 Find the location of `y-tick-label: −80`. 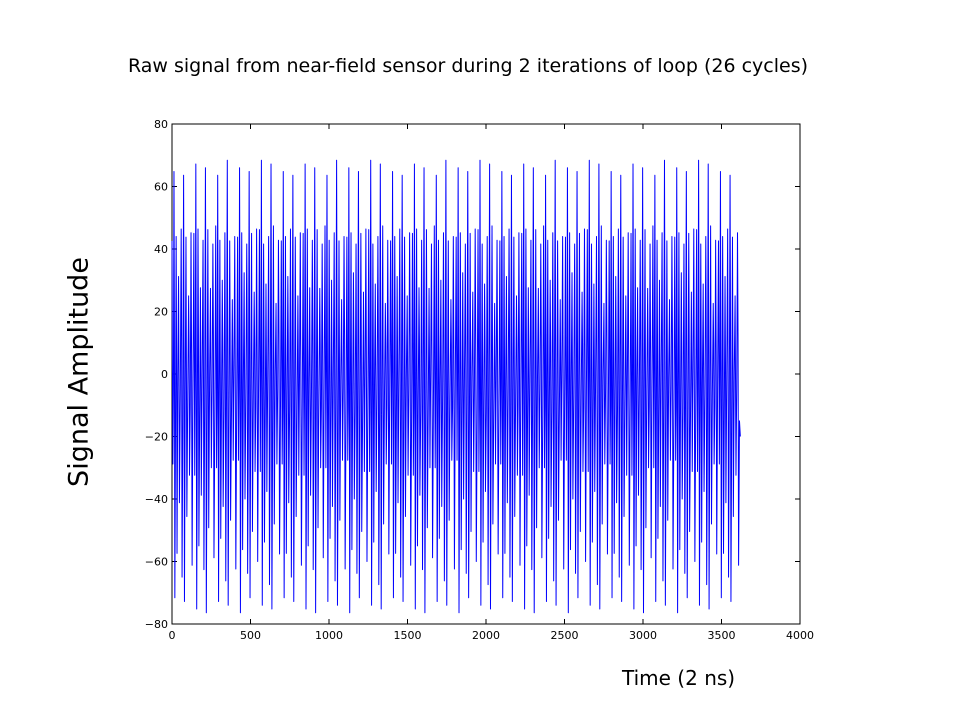

y-tick-label: −80 is located at coordinates (156, 624).